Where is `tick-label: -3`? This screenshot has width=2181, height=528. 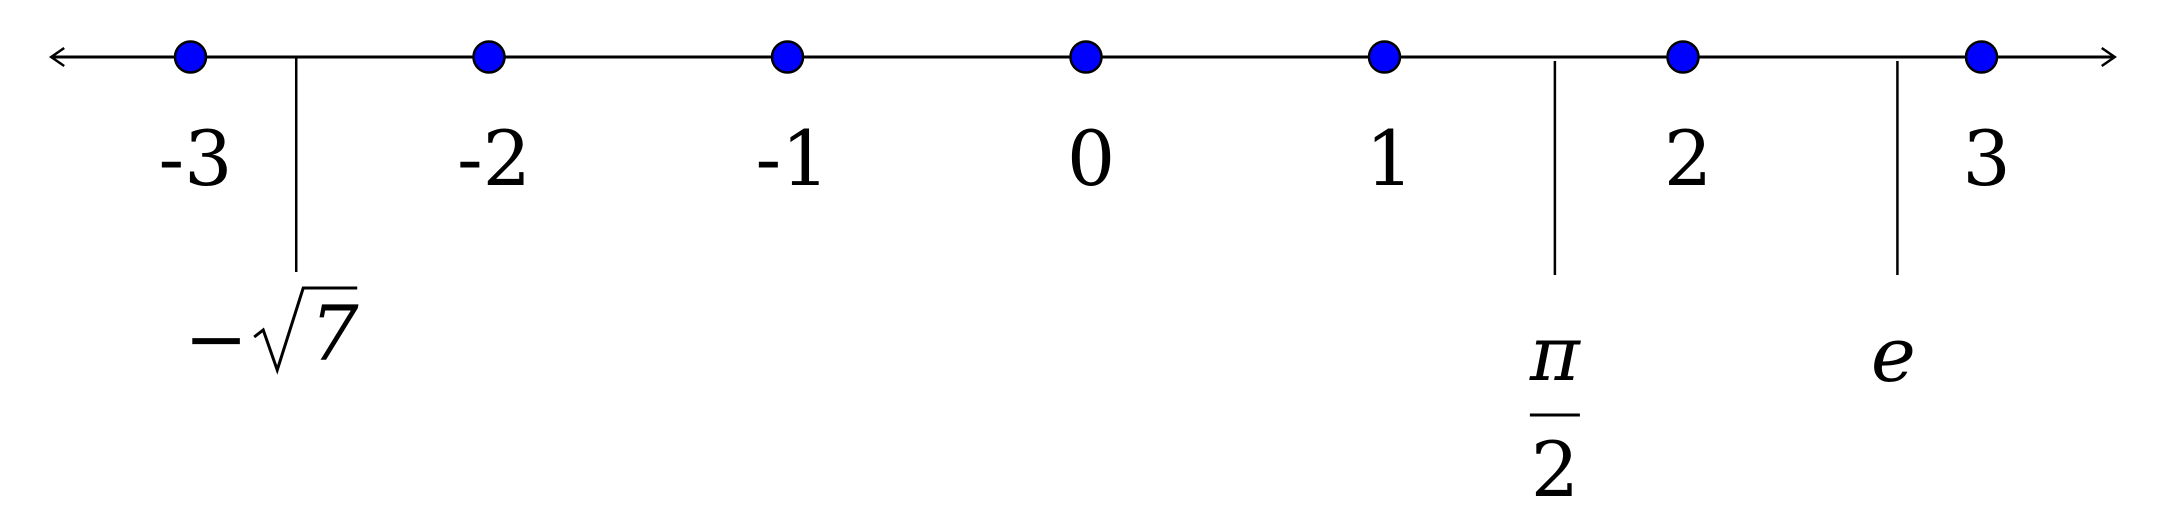 tick-label: -3 is located at coordinates (195, 158).